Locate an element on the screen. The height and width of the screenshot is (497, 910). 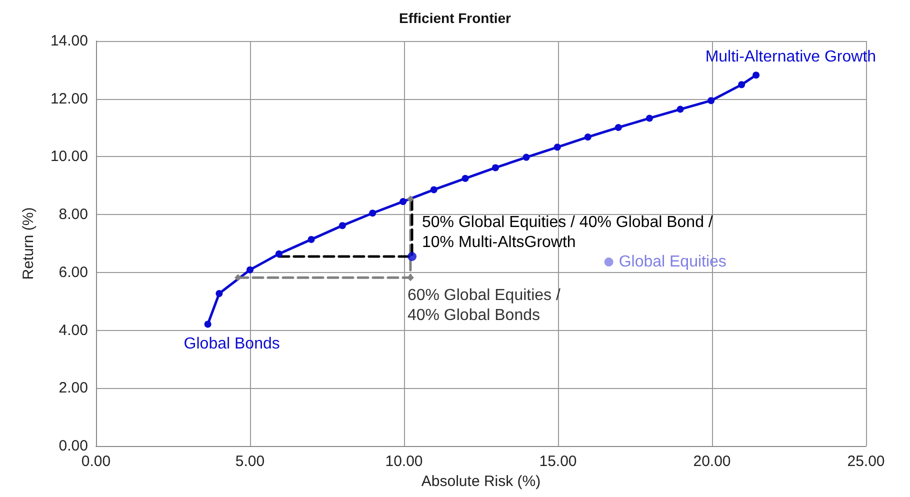
annotation: Multi-Alternative Growth is located at coordinates (790, 57).